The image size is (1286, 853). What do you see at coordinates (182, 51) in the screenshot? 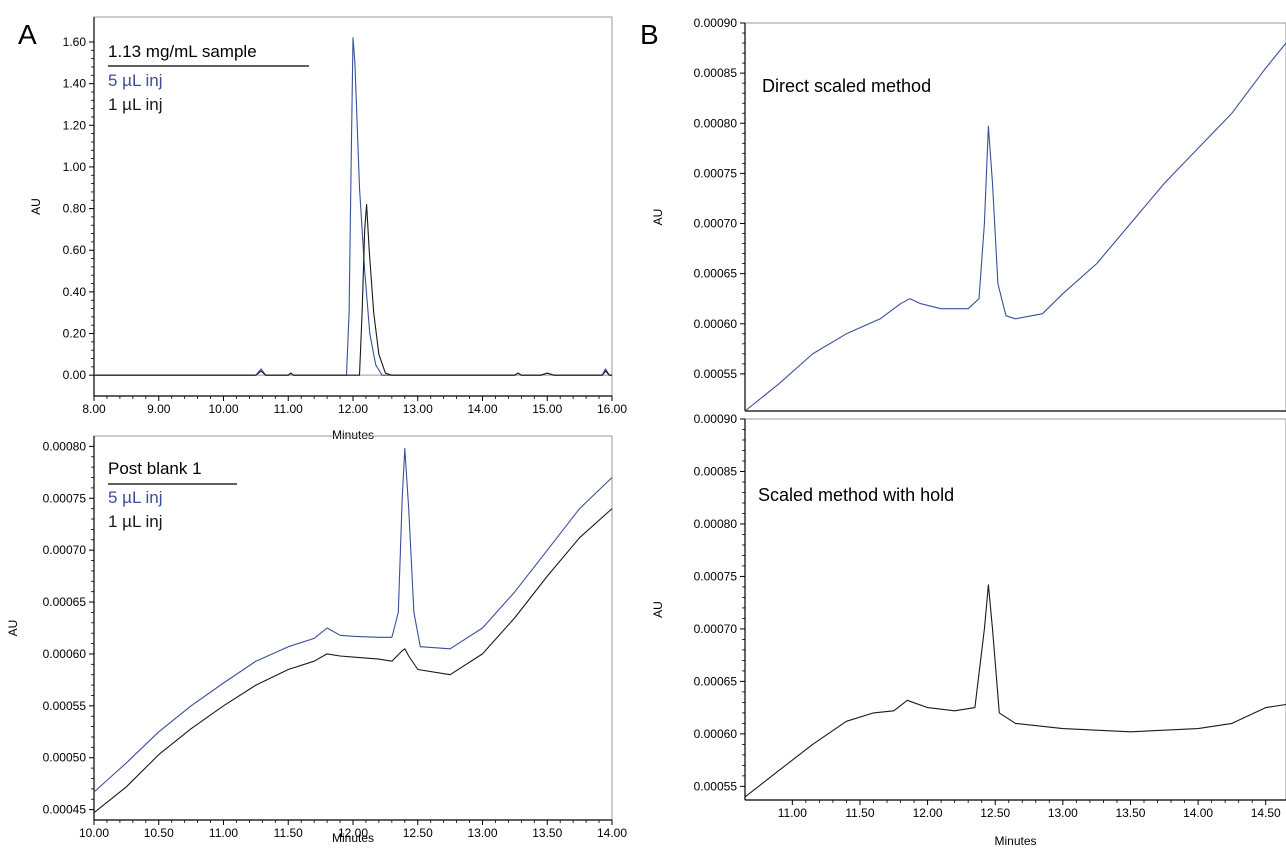
I see `legend-title-a-top: 1.13 mg/mL sample` at bounding box center [182, 51].